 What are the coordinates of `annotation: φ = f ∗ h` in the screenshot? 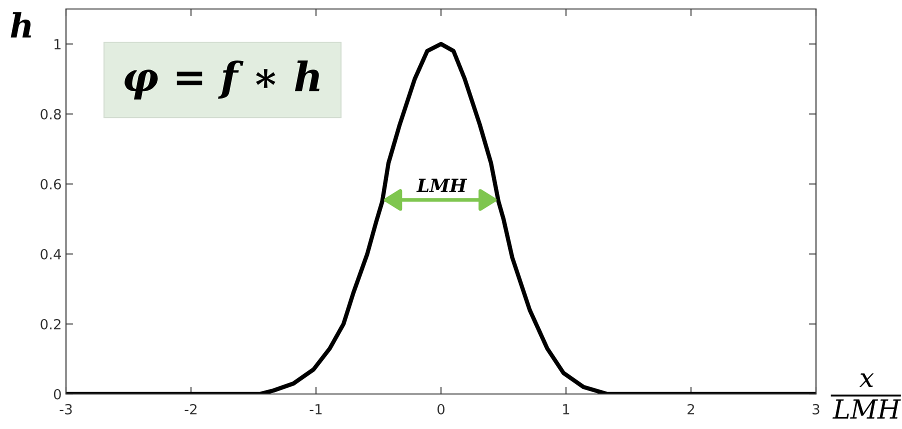 It's located at (222, 80).